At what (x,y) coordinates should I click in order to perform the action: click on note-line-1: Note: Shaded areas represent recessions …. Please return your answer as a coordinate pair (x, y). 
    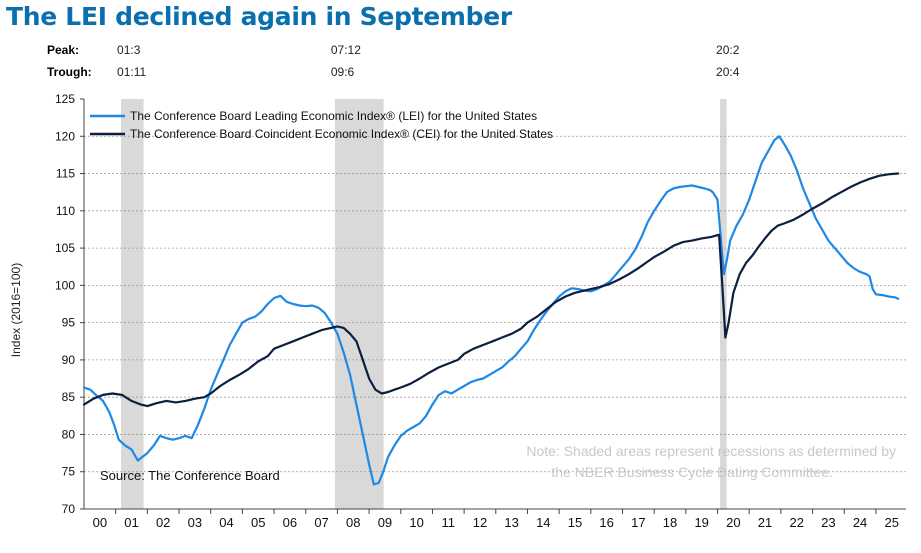
    Looking at the image, I should click on (711, 451).